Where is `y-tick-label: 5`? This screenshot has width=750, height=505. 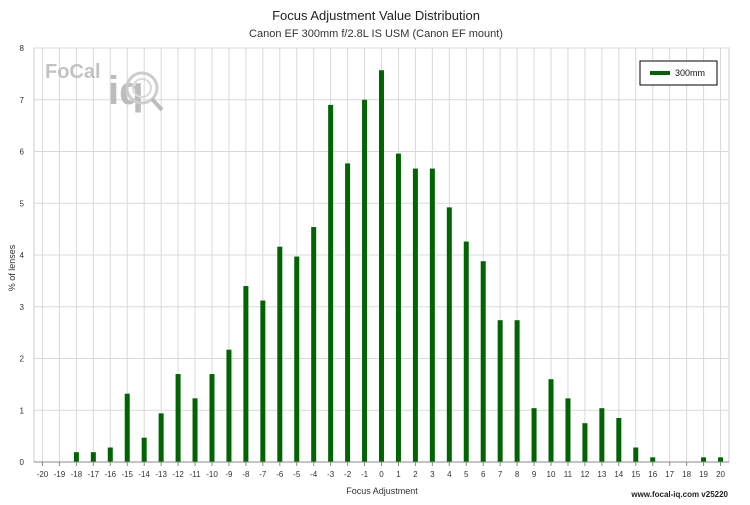
y-tick-label: 5 is located at coordinates (22, 203).